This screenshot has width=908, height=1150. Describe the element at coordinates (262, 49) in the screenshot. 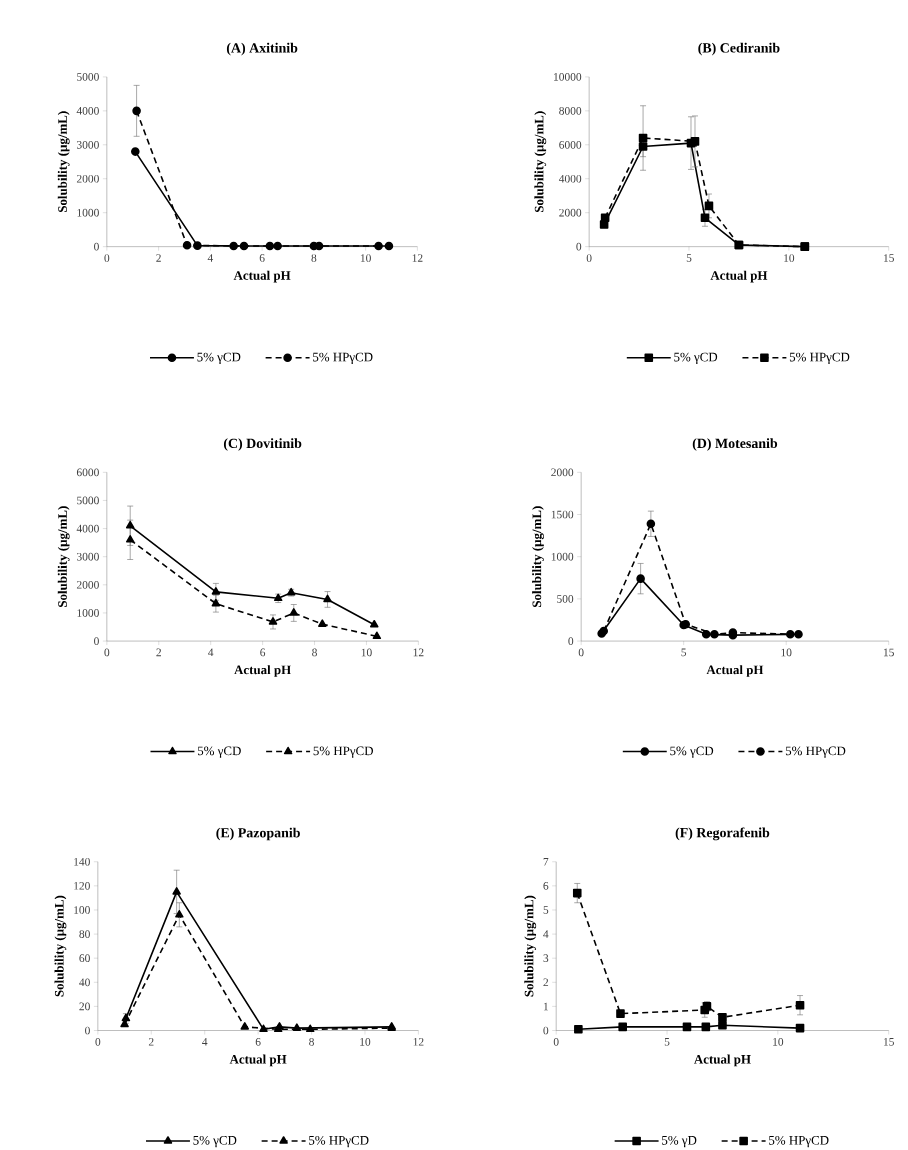

I see `chart-title: (A) Axitinib` at that location.